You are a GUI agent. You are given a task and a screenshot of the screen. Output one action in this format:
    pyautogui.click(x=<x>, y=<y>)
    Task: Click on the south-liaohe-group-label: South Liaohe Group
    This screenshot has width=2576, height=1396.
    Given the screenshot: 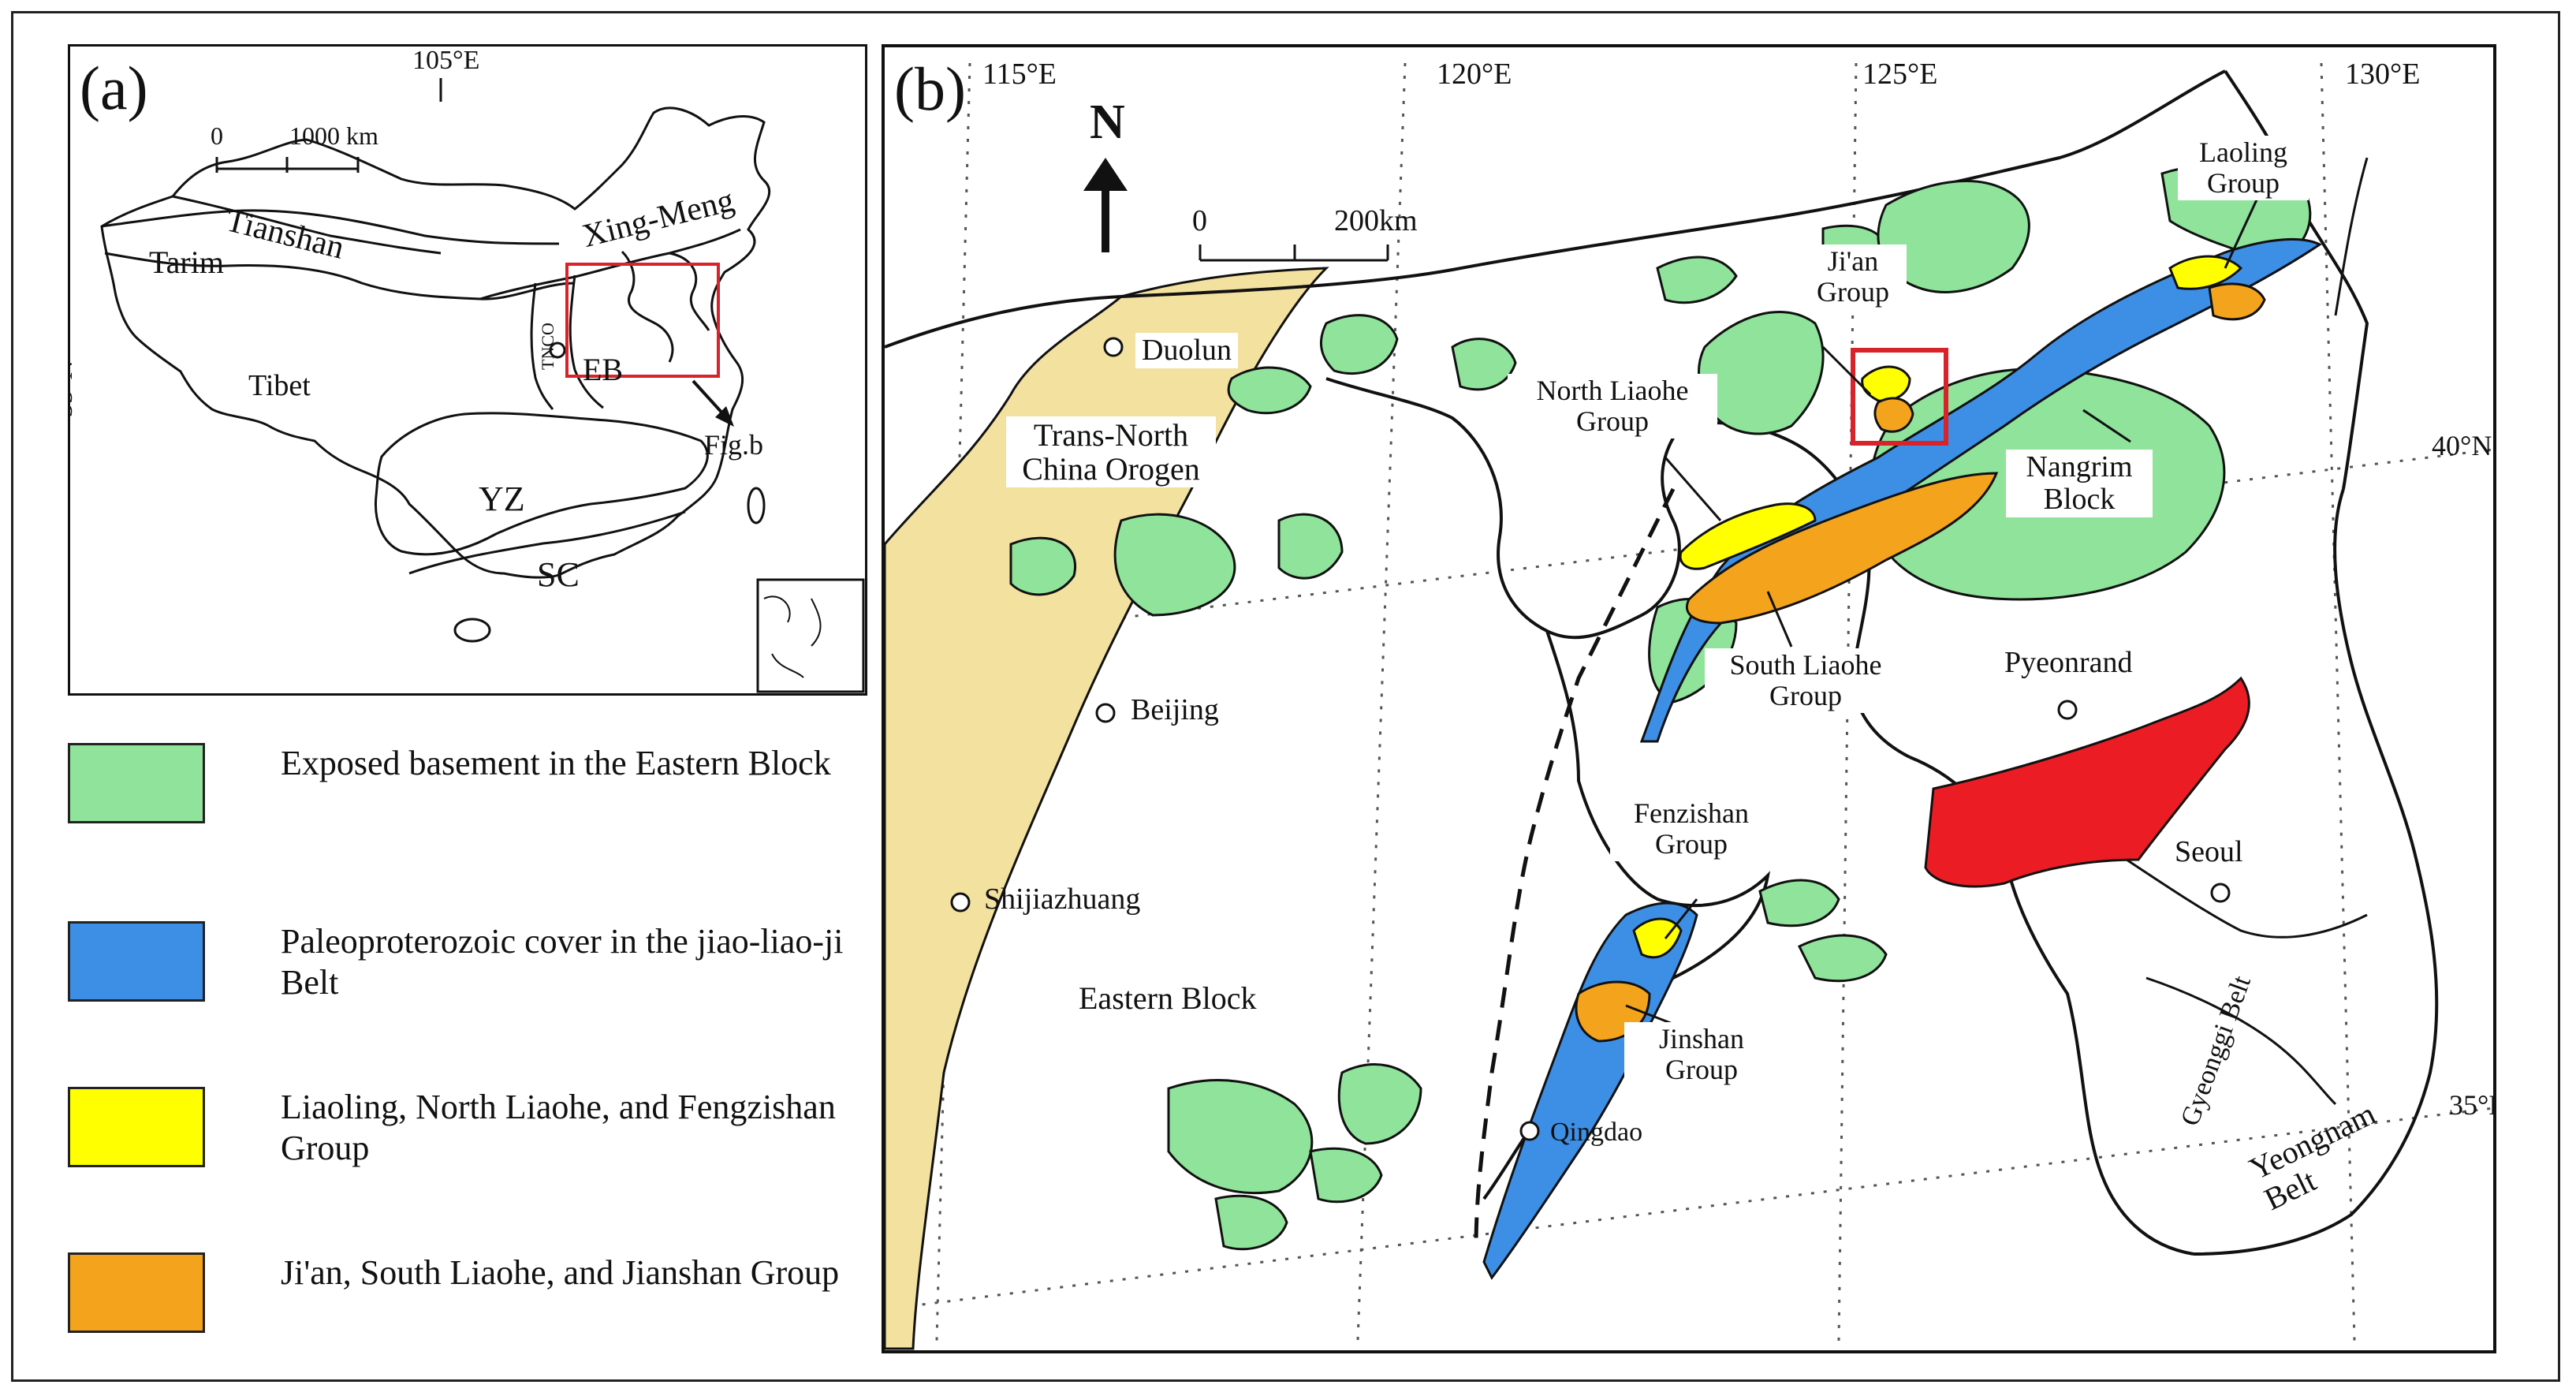 What is the action you would take?
    pyautogui.click(x=1806, y=680)
    